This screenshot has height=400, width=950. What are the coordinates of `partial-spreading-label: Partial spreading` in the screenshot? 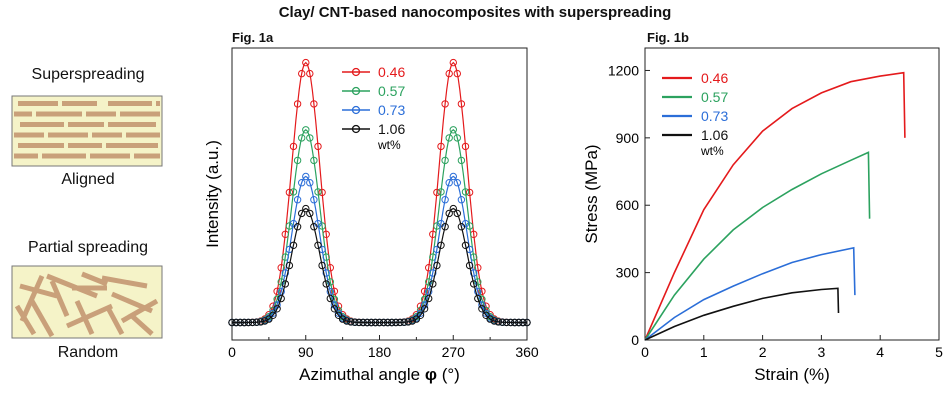 It's located at (88, 247).